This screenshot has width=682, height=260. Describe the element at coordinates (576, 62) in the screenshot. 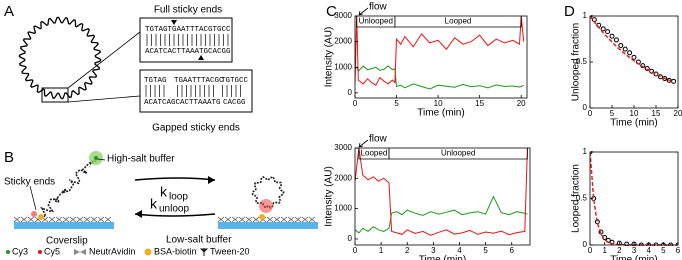

I see `y-axis-label: Unlooped fraction` at that location.